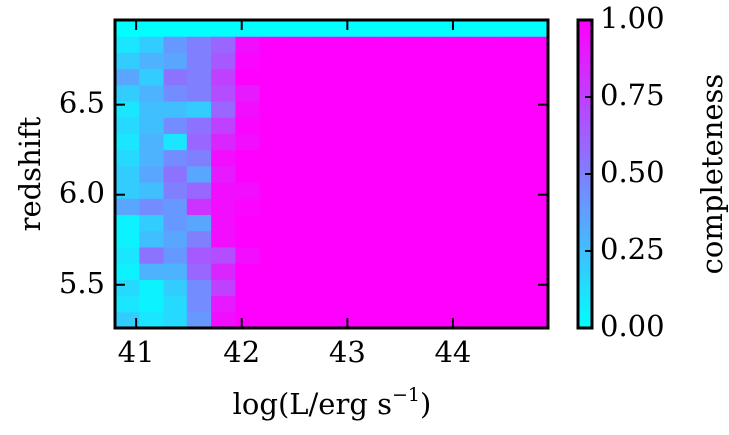 This screenshot has width=729, height=435. I want to click on colorbar-label: completeness, so click(712, 174).